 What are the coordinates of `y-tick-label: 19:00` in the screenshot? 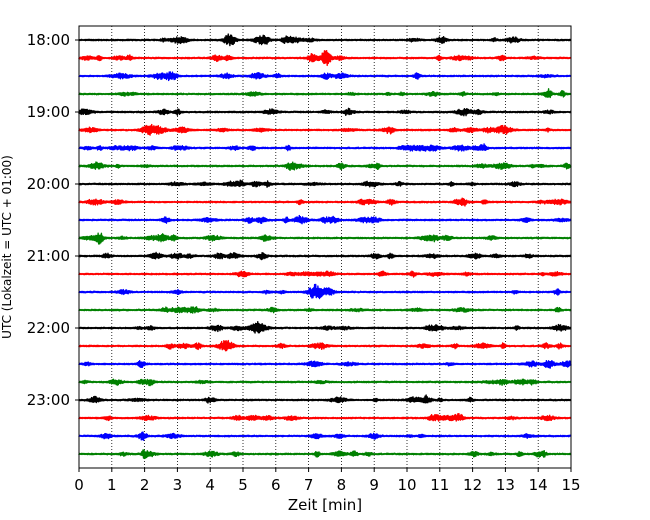 It's located at (48, 112).